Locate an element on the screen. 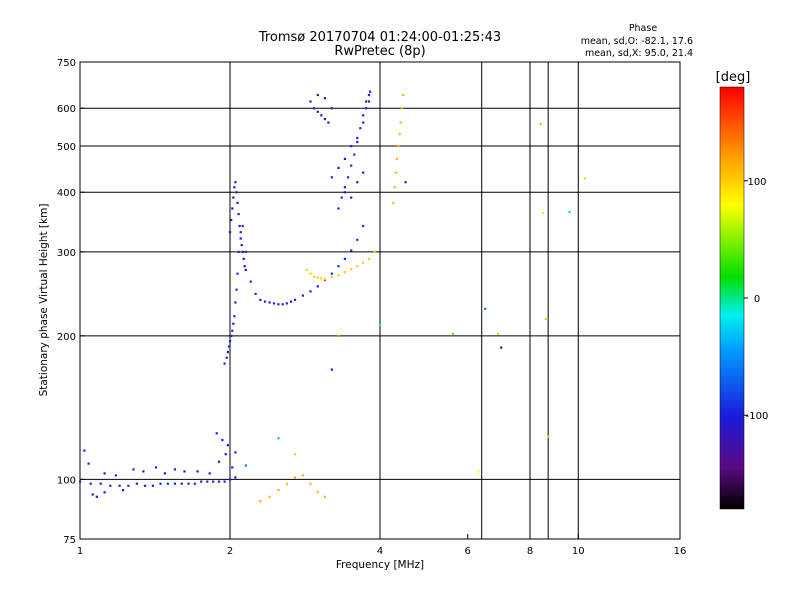 The width and height of the screenshot is (800, 600). y-tick-label: 300 is located at coordinates (66, 253).